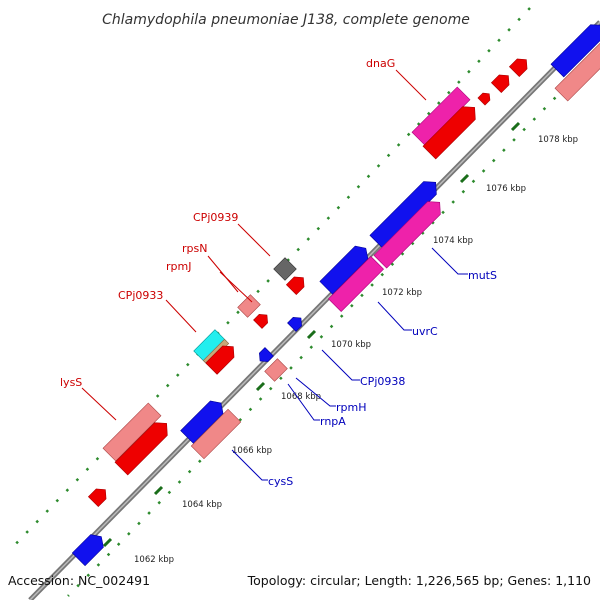 The height and width of the screenshot is (600, 600). Describe the element at coordinates (382, 381) in the screenshot. I see `gene-label-cpj0938: CPj0938` at that location.